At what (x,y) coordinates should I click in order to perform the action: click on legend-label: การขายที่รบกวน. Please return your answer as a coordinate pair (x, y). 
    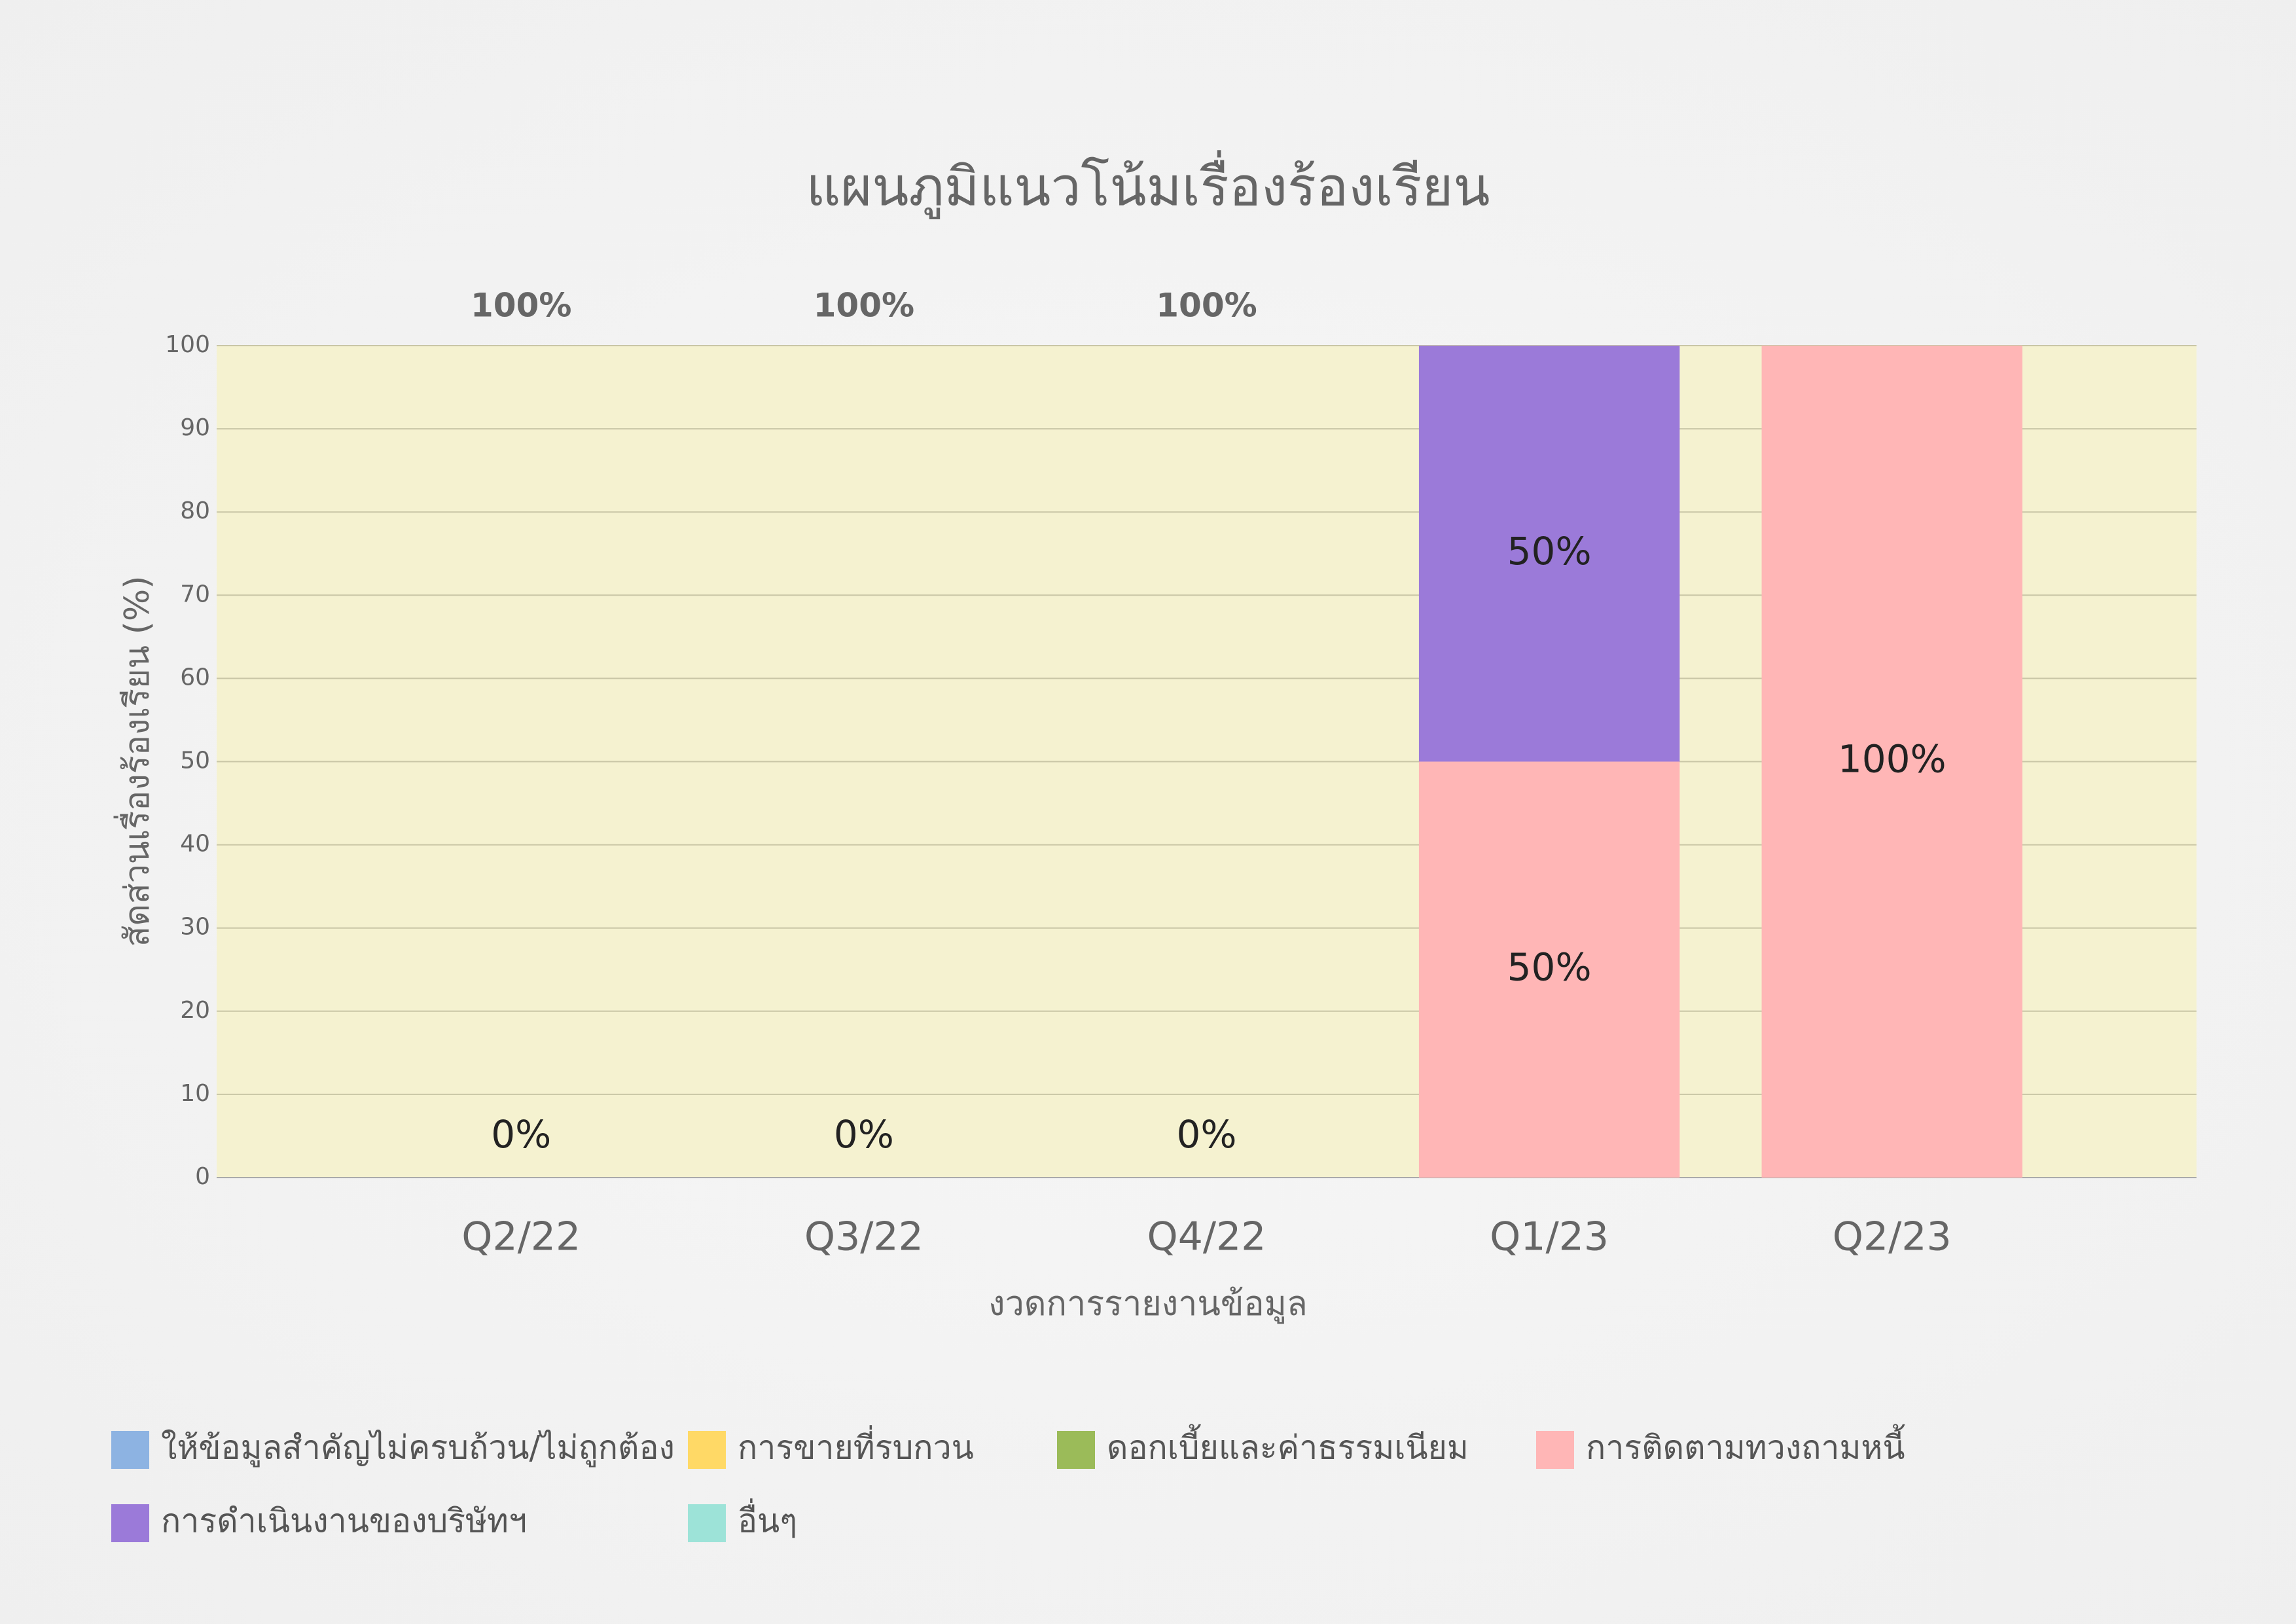
    Looking at the image, I should click on (856, 1446).